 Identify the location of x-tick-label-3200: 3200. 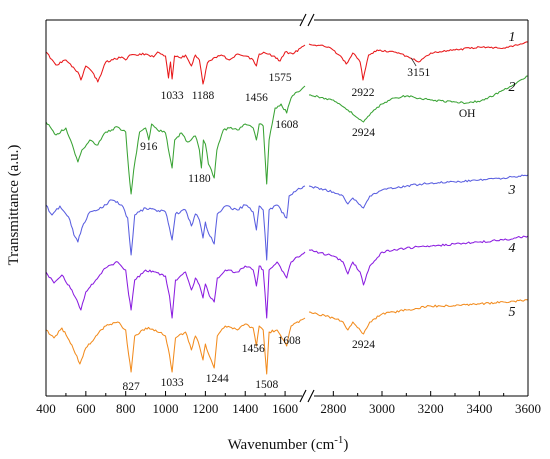
(431, 408).